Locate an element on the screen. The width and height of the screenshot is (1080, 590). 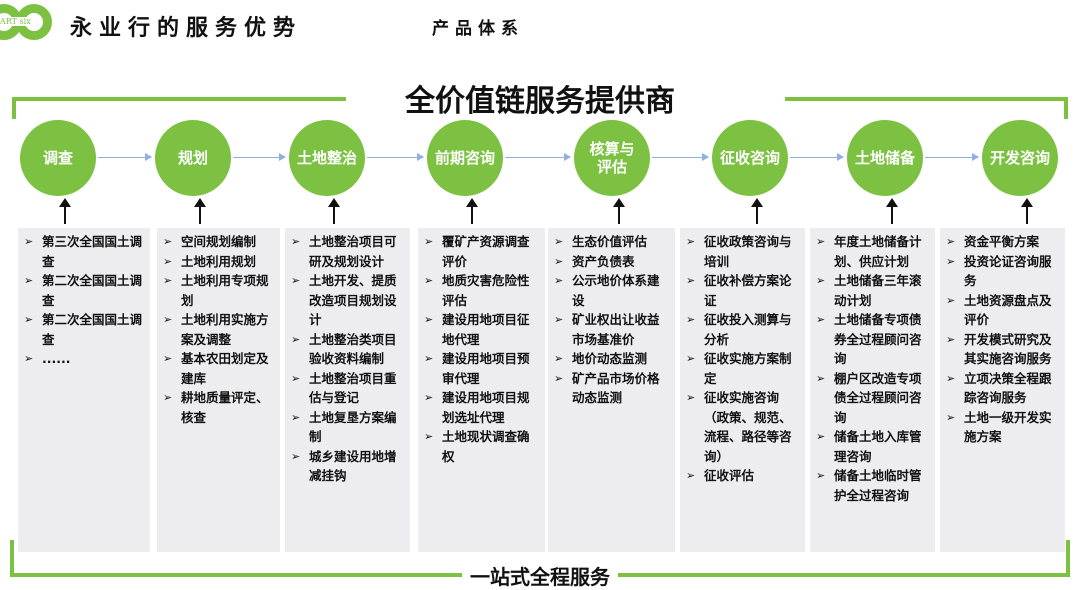
logo-text: ART six is located at coordinates (16, 21).